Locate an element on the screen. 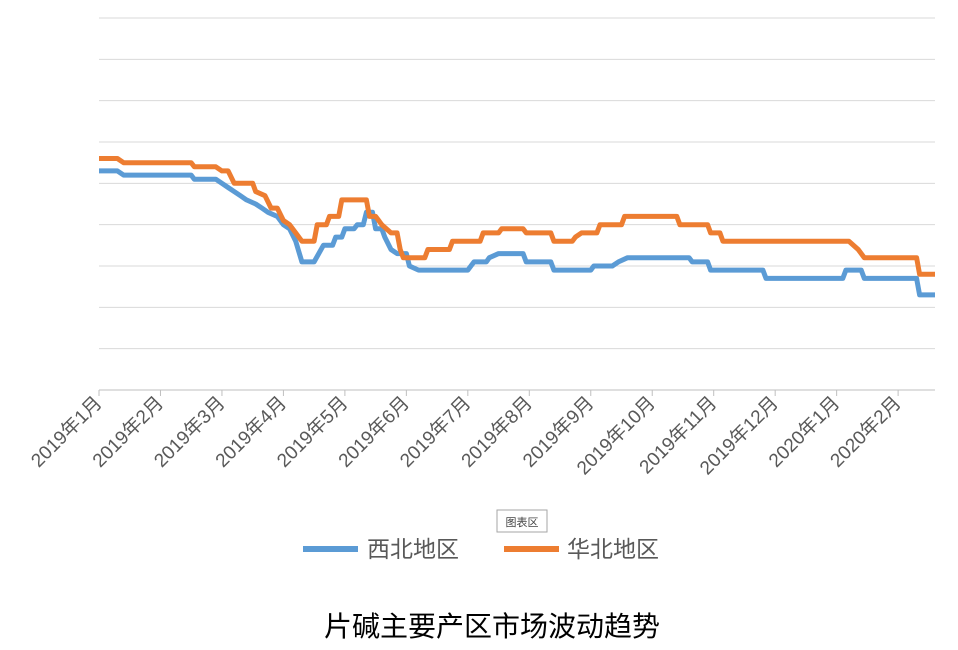  x-axis is located at coordinates (516, 392).